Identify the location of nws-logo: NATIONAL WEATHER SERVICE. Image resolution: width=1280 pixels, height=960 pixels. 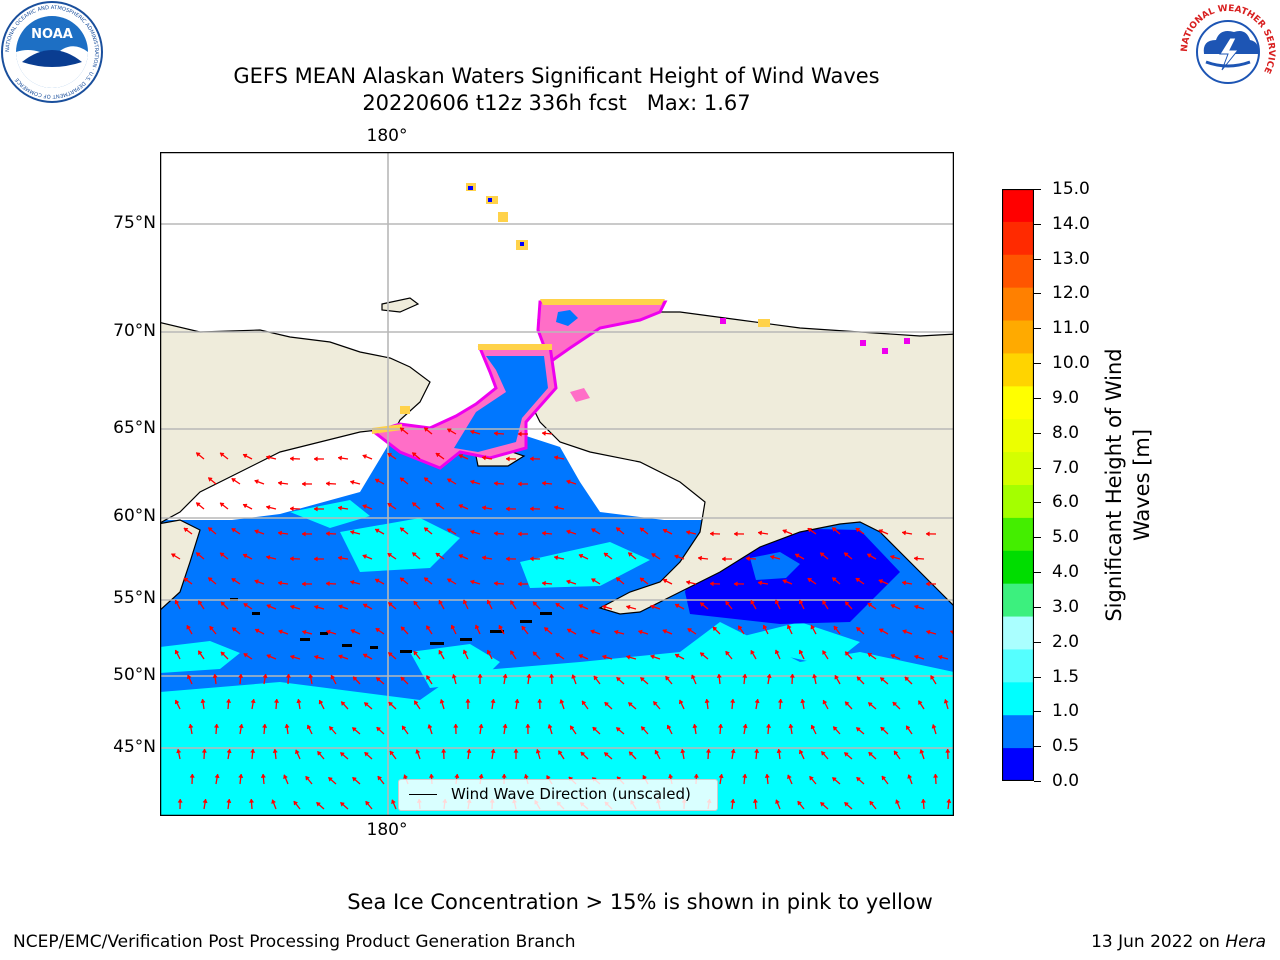
(1228, 52).